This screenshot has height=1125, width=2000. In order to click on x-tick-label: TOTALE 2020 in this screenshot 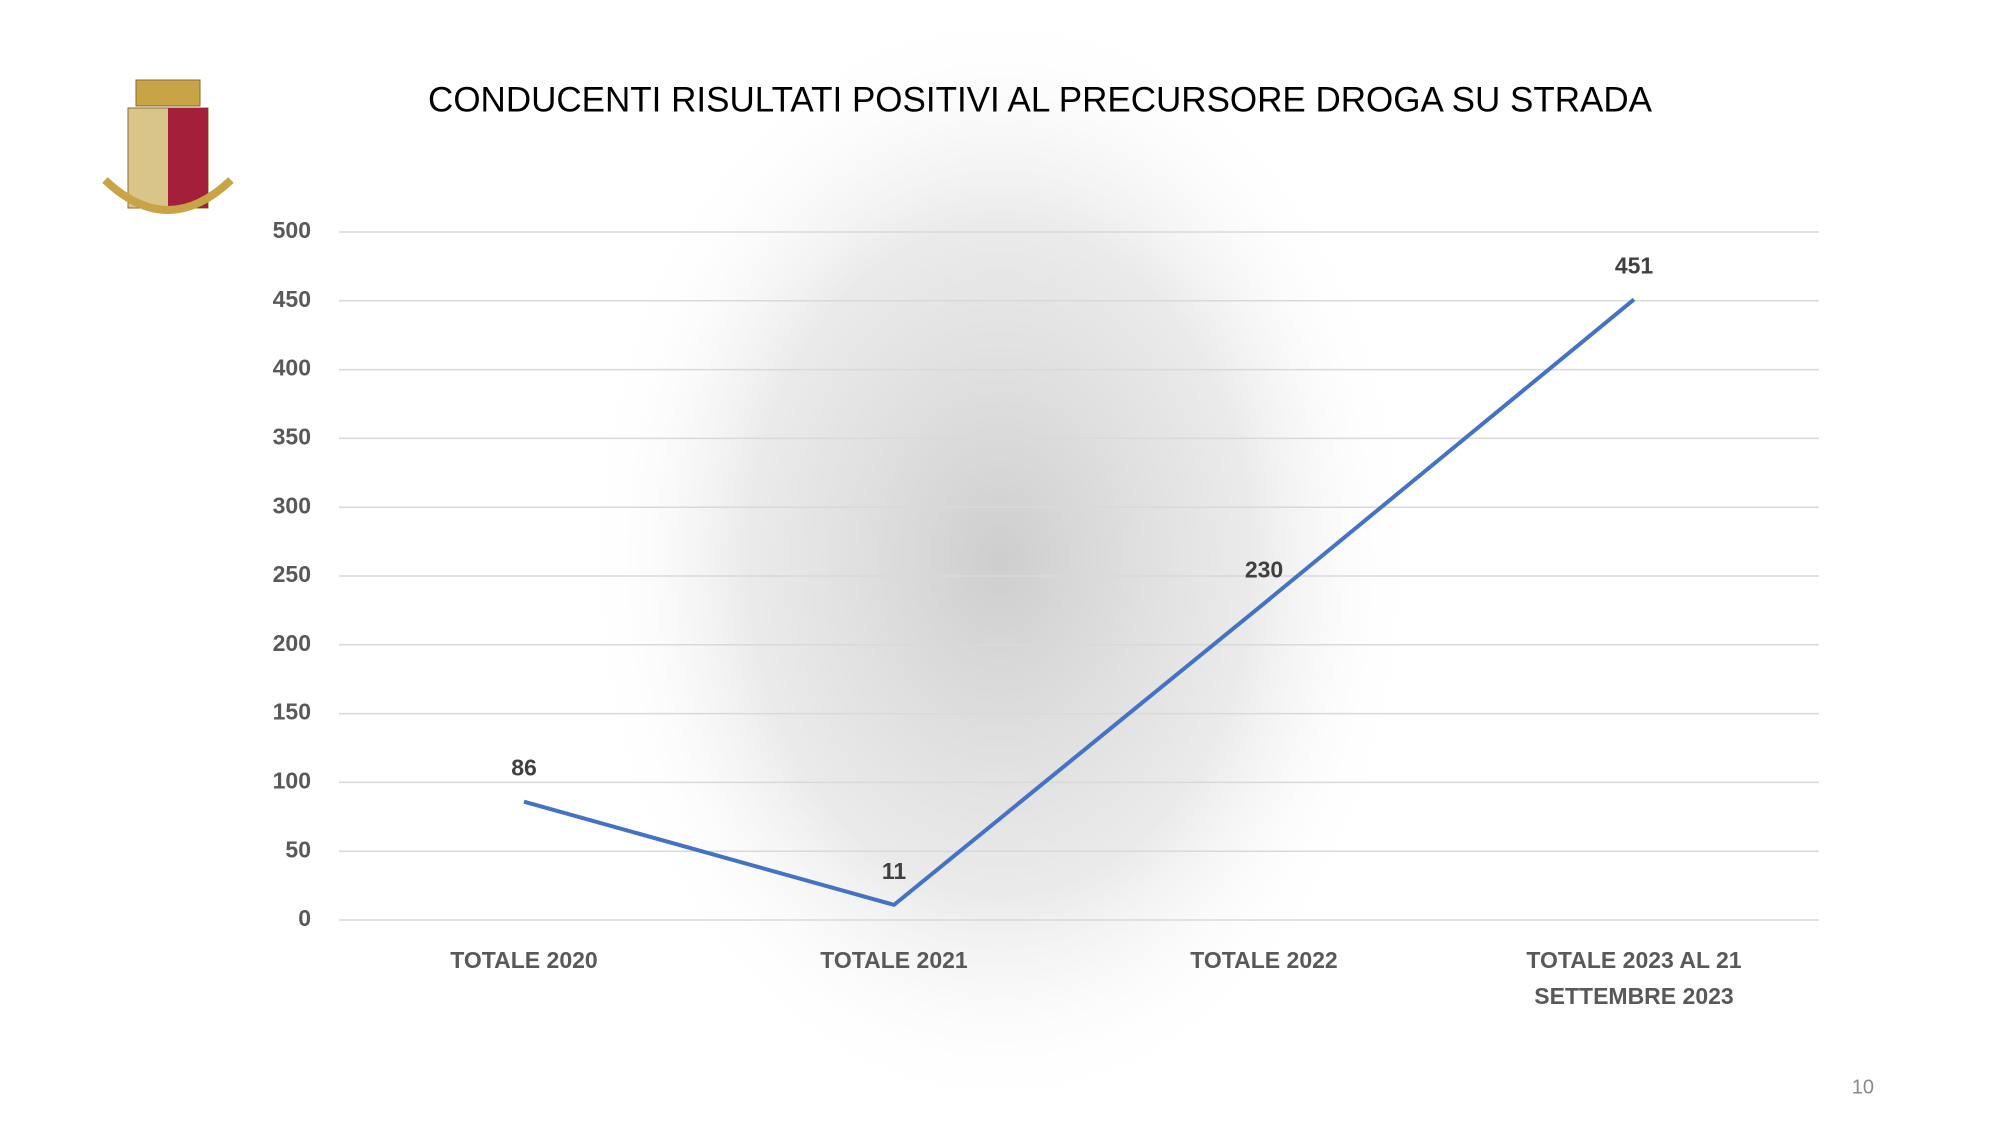, I will do `click(524, 960)`.